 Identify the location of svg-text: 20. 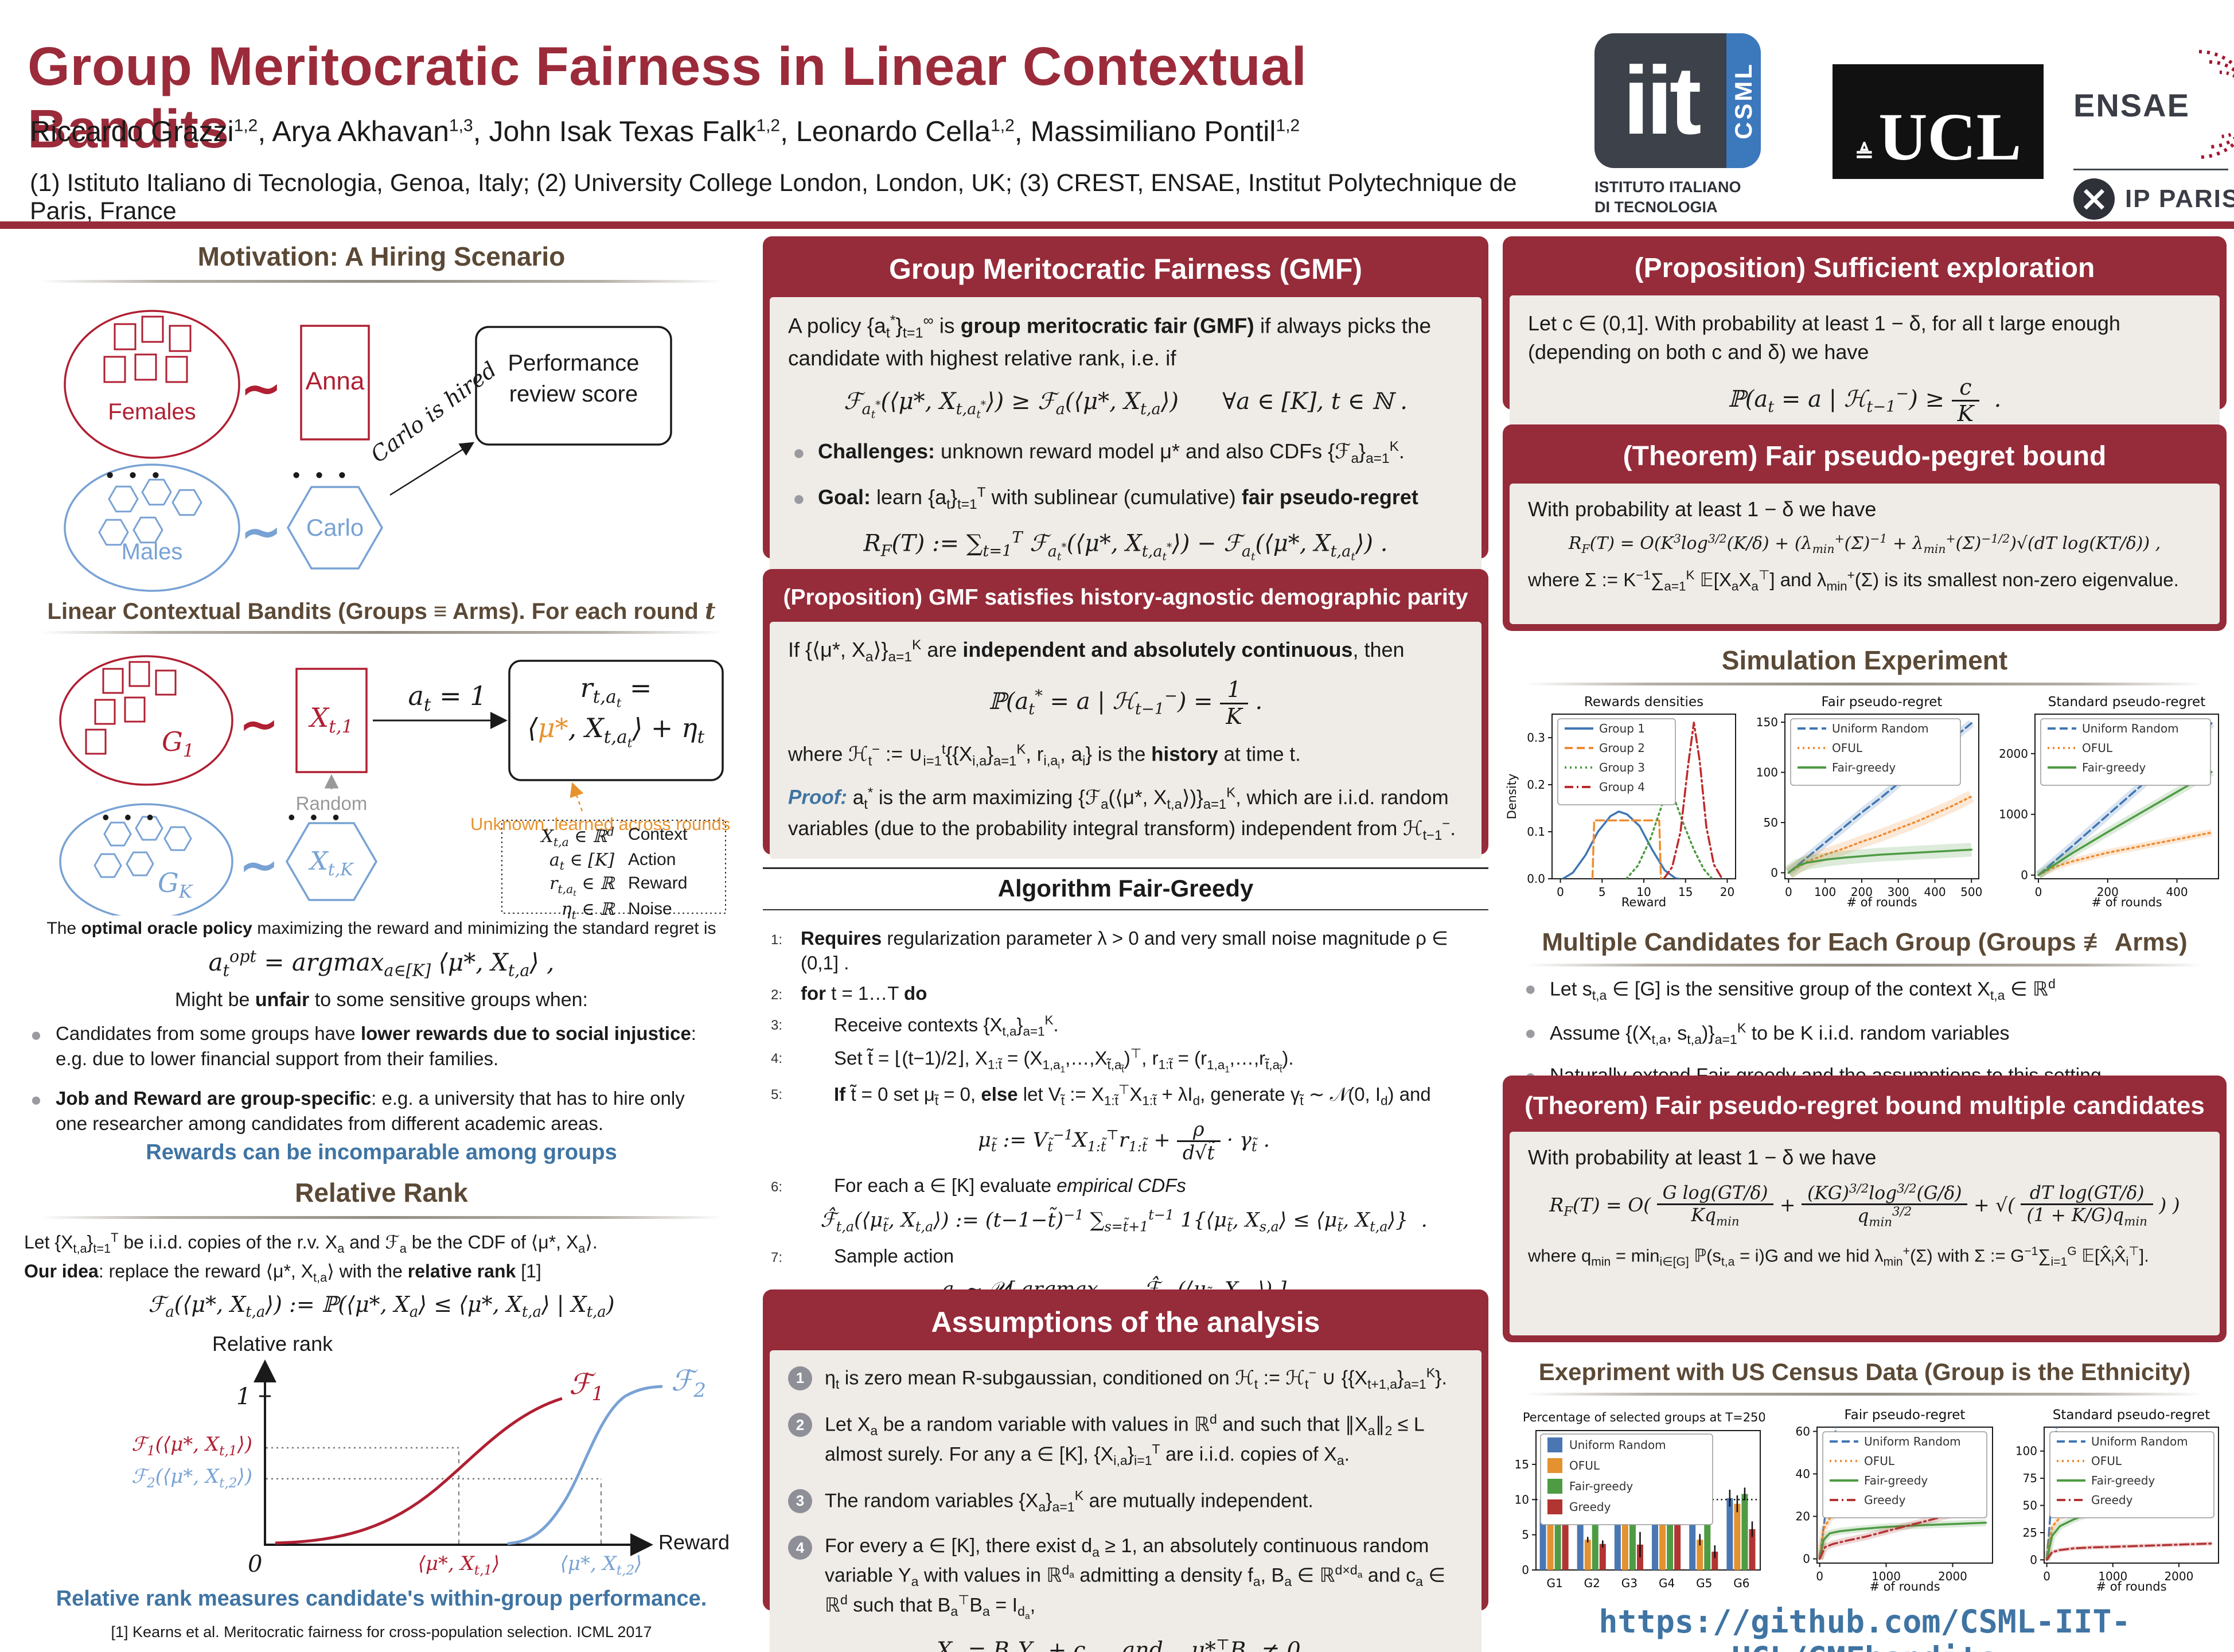
(1727, 892).